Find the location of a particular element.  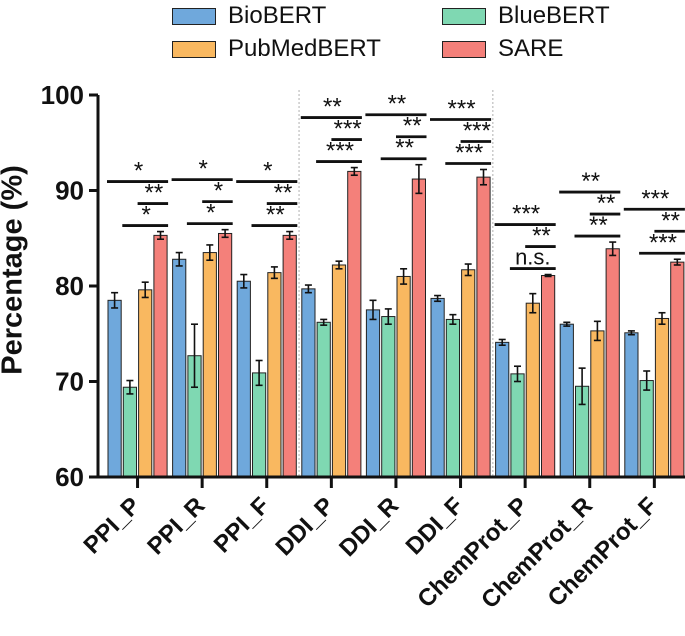

legend-label-bluebert: BlueBERT is located at coordinates (554, 15).